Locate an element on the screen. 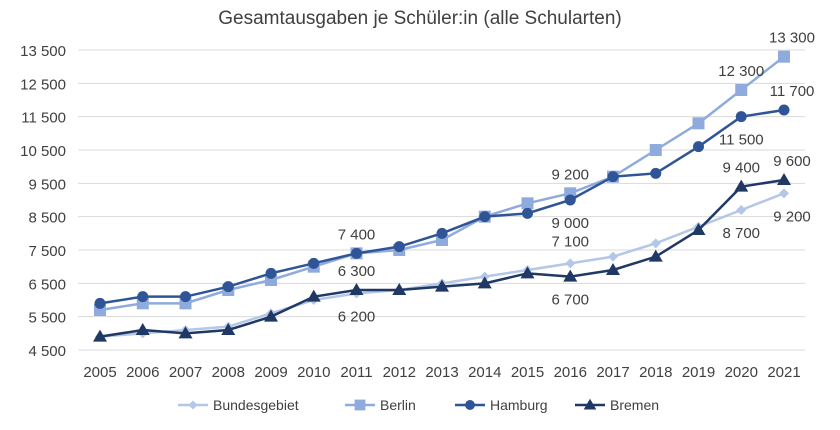 The image size is (840, 430). x-tick-label: 2008 is located at coordinates (228, 372).